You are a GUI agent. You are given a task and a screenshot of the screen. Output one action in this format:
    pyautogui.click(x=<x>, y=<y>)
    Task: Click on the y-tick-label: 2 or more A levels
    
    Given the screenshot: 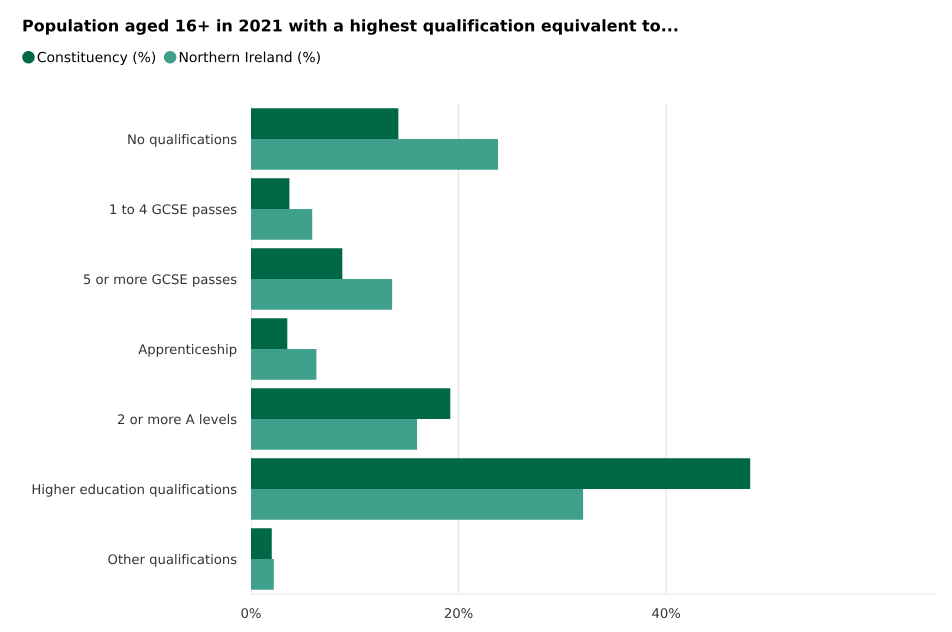 What is the action you would take?
    pyautogui.click(x=177, y=419)
    